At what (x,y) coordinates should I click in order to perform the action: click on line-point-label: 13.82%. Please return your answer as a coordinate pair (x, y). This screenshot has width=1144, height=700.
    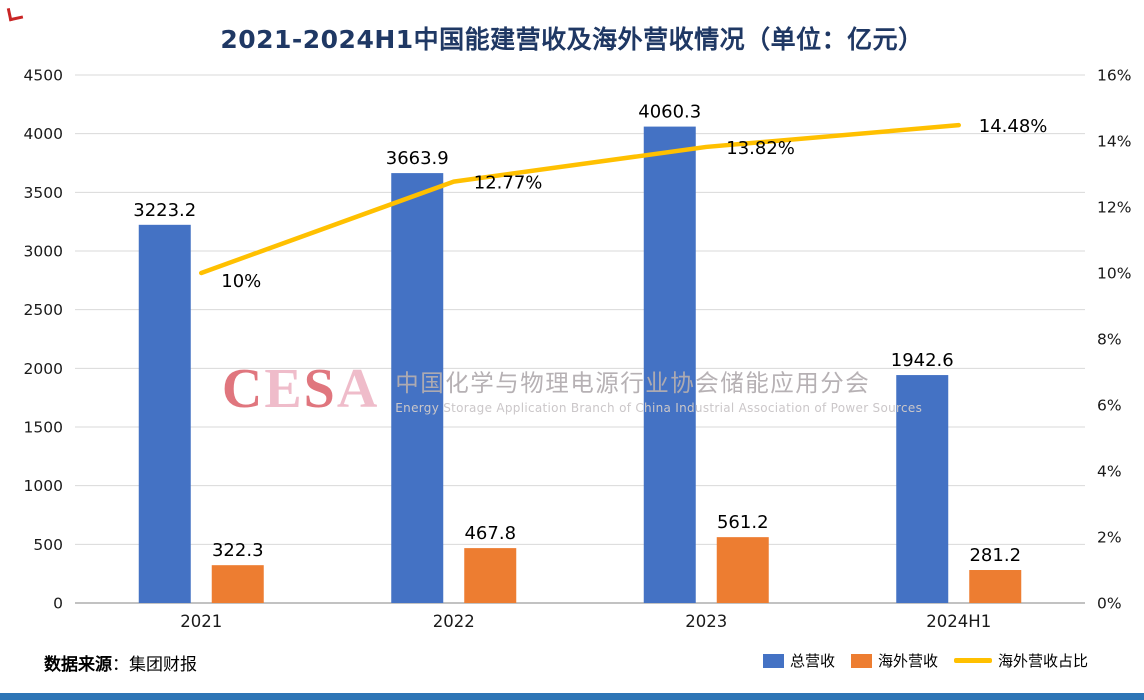
    Looking at the image, I should click on (760, 148).